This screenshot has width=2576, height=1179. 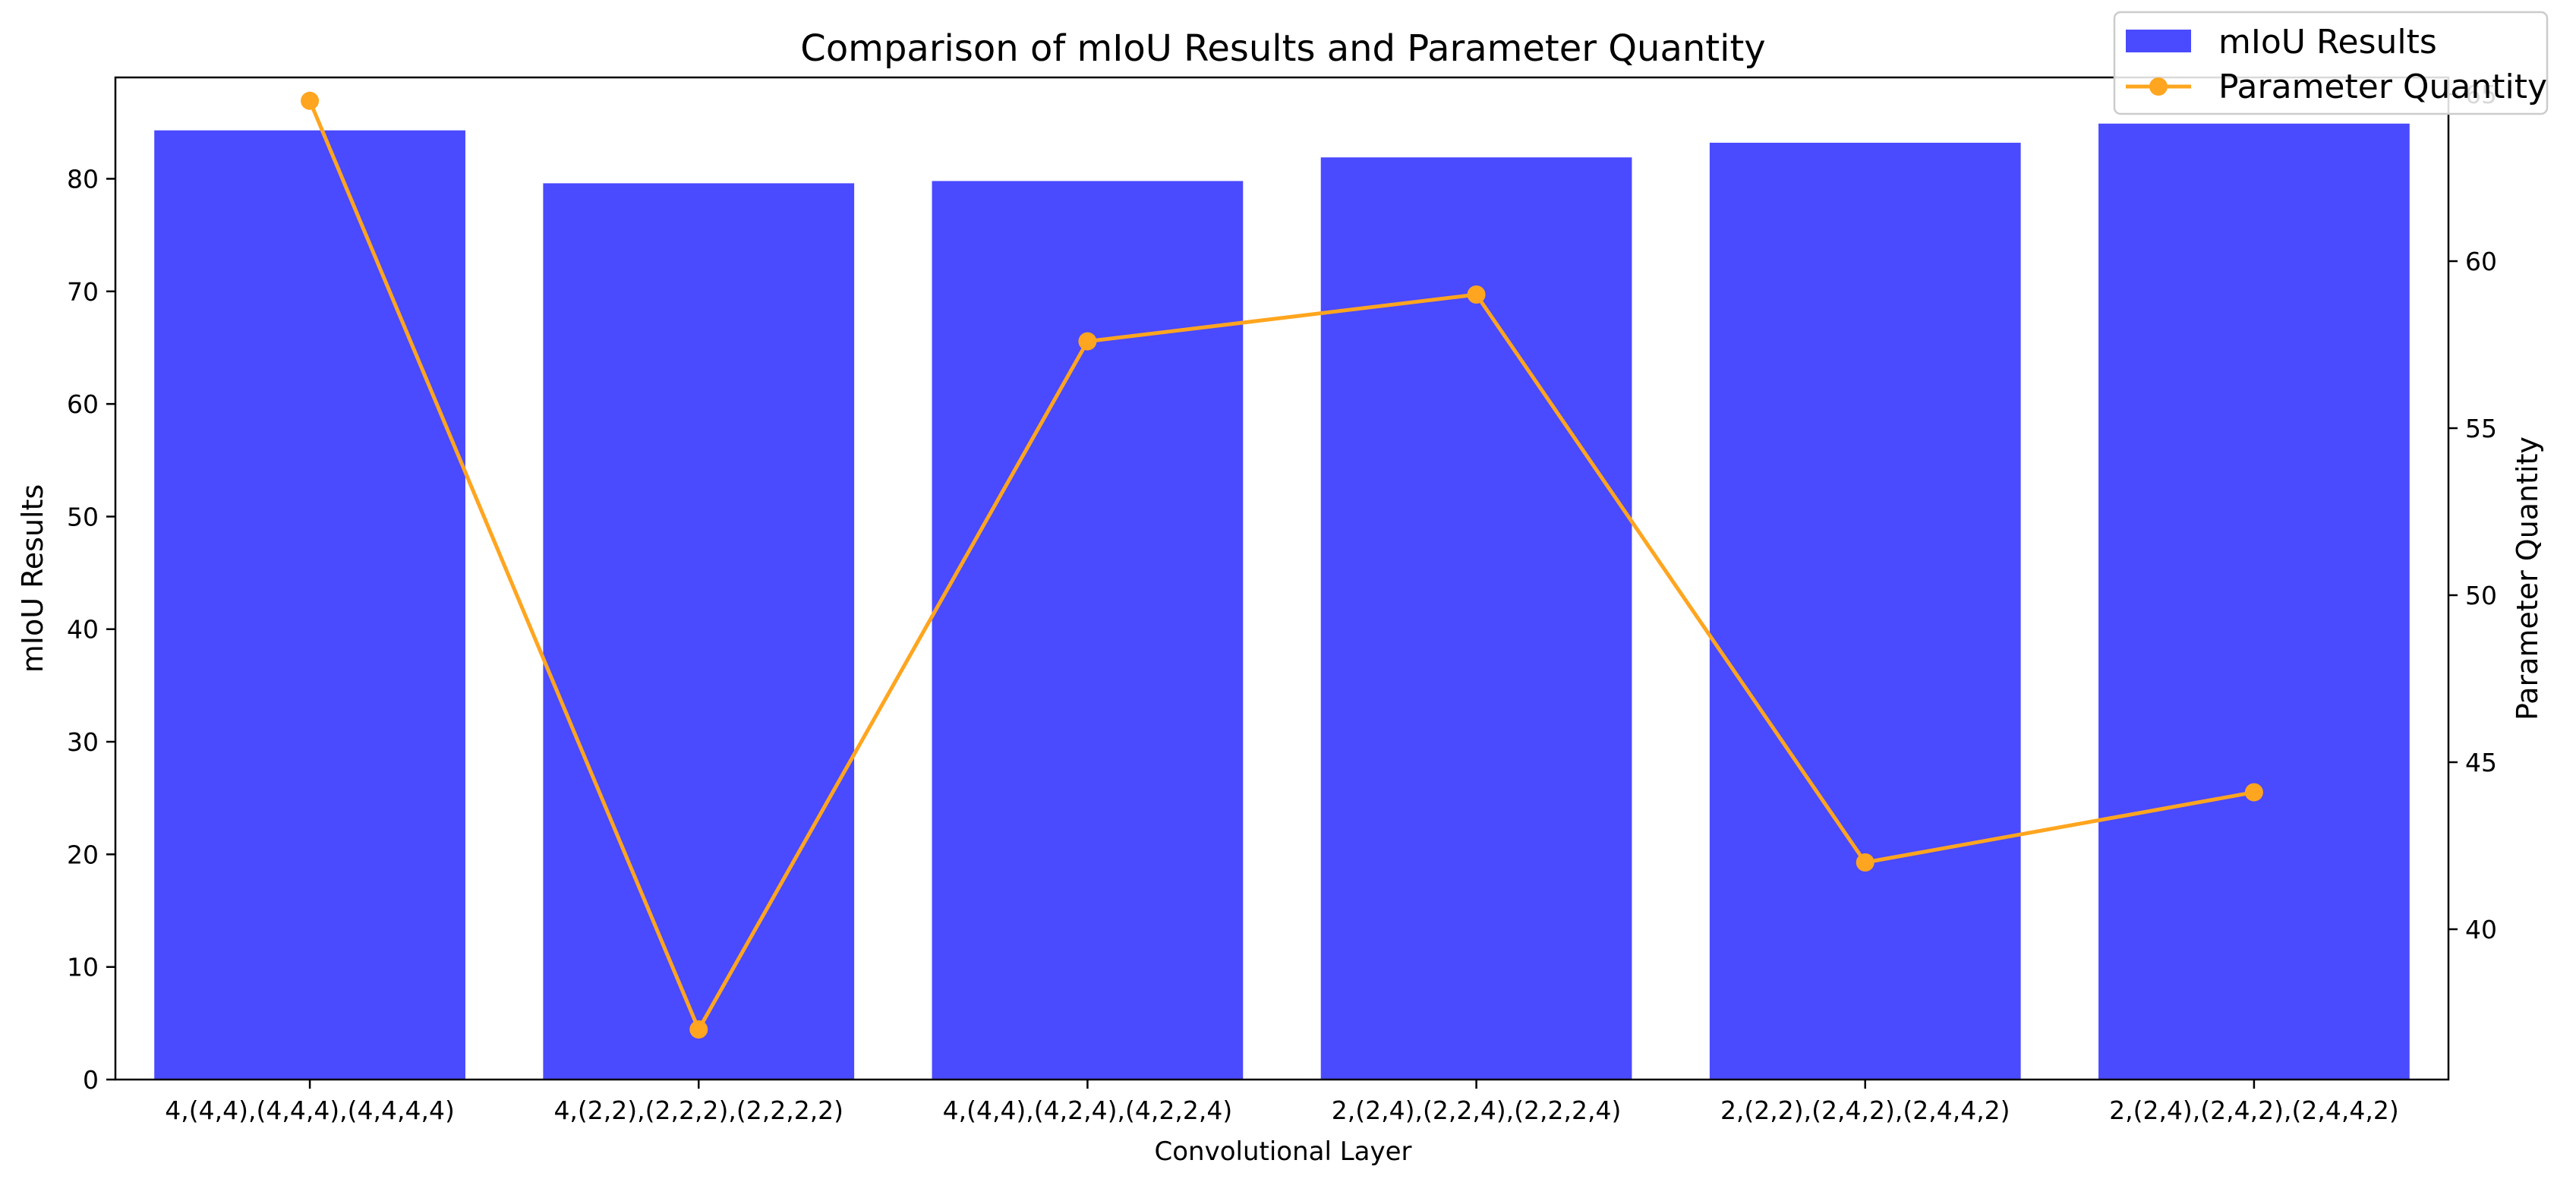 What do you see at coordinates (2481, 428) in the screenshot?
I see `y2-tick-label: 55` at bounding box center [2481, 428].